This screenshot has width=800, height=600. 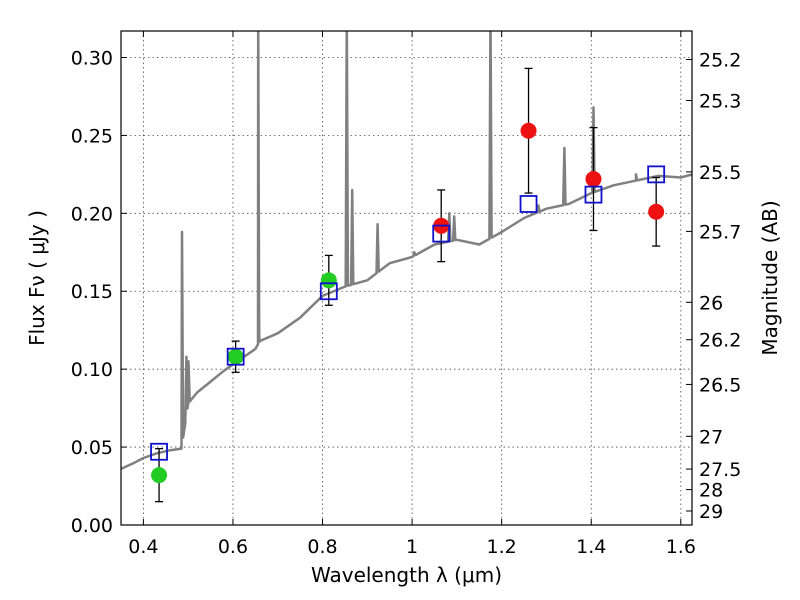 What do you see at coordinates (92, 448) in the screenshot?
I see `y-tick-label: 0.05` at bounding box center [92, 448].